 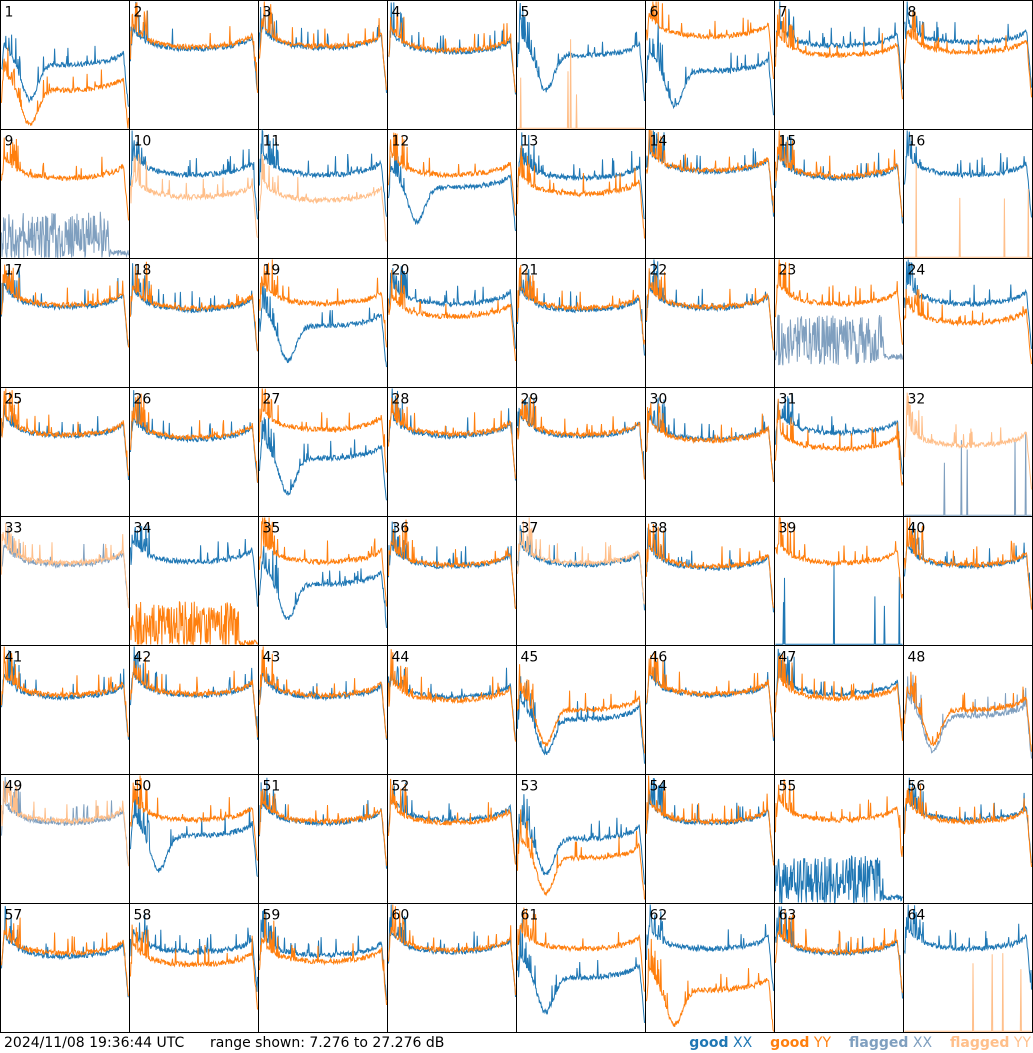 What do you see at coordinates (710, 581) in the screenshot?
I see `panel-tile-38: 38` at bounding box center [710, 581].